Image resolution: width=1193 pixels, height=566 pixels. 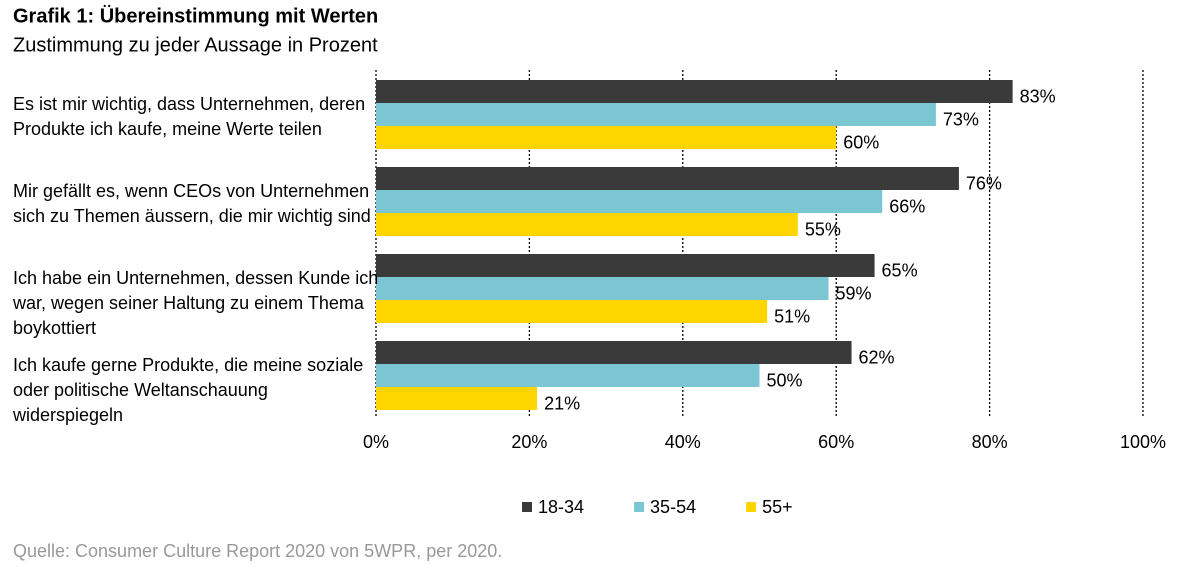 What do you see at coordinates (907, 206) in the screenshot?
I see `value-label: 66%` at bounding box center [907, 206].